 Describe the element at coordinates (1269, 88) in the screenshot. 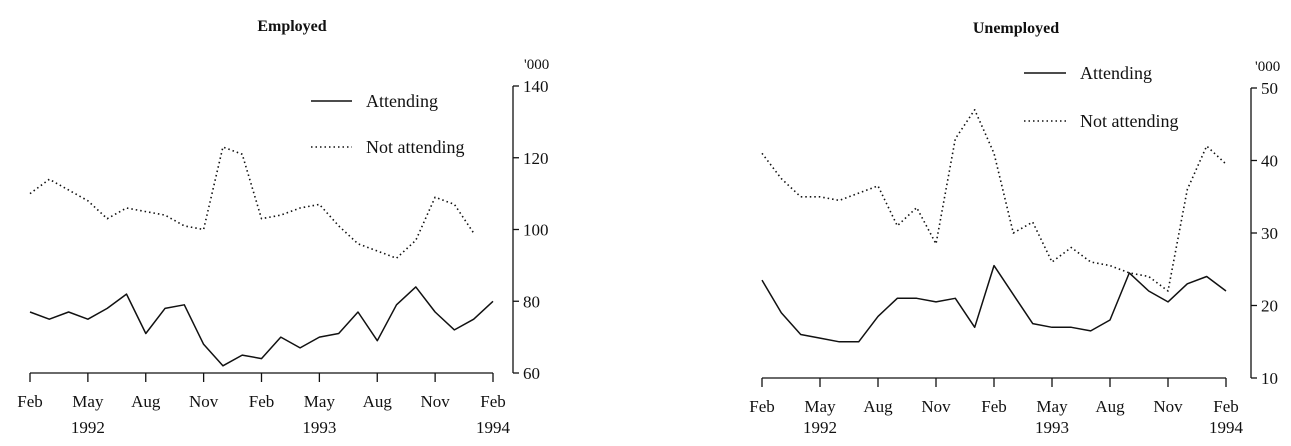

I see `y-tick-label: 50` at that location.